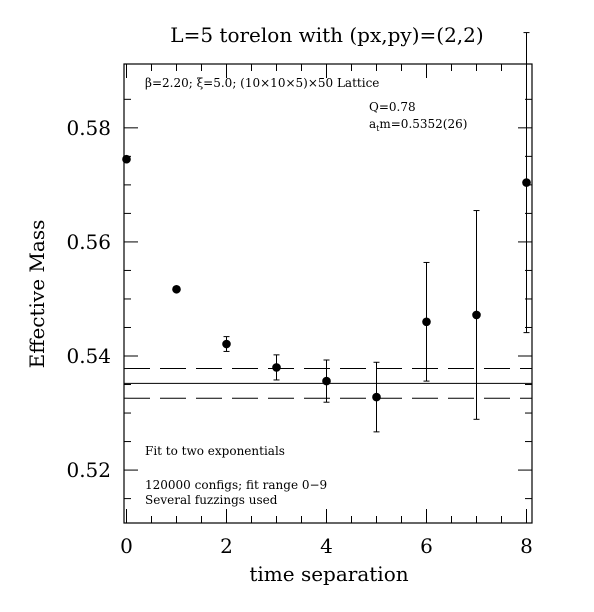 The height and width of the screenshot is (612, 594). I want to click on x-tick-label: 2, so click(226, 546).